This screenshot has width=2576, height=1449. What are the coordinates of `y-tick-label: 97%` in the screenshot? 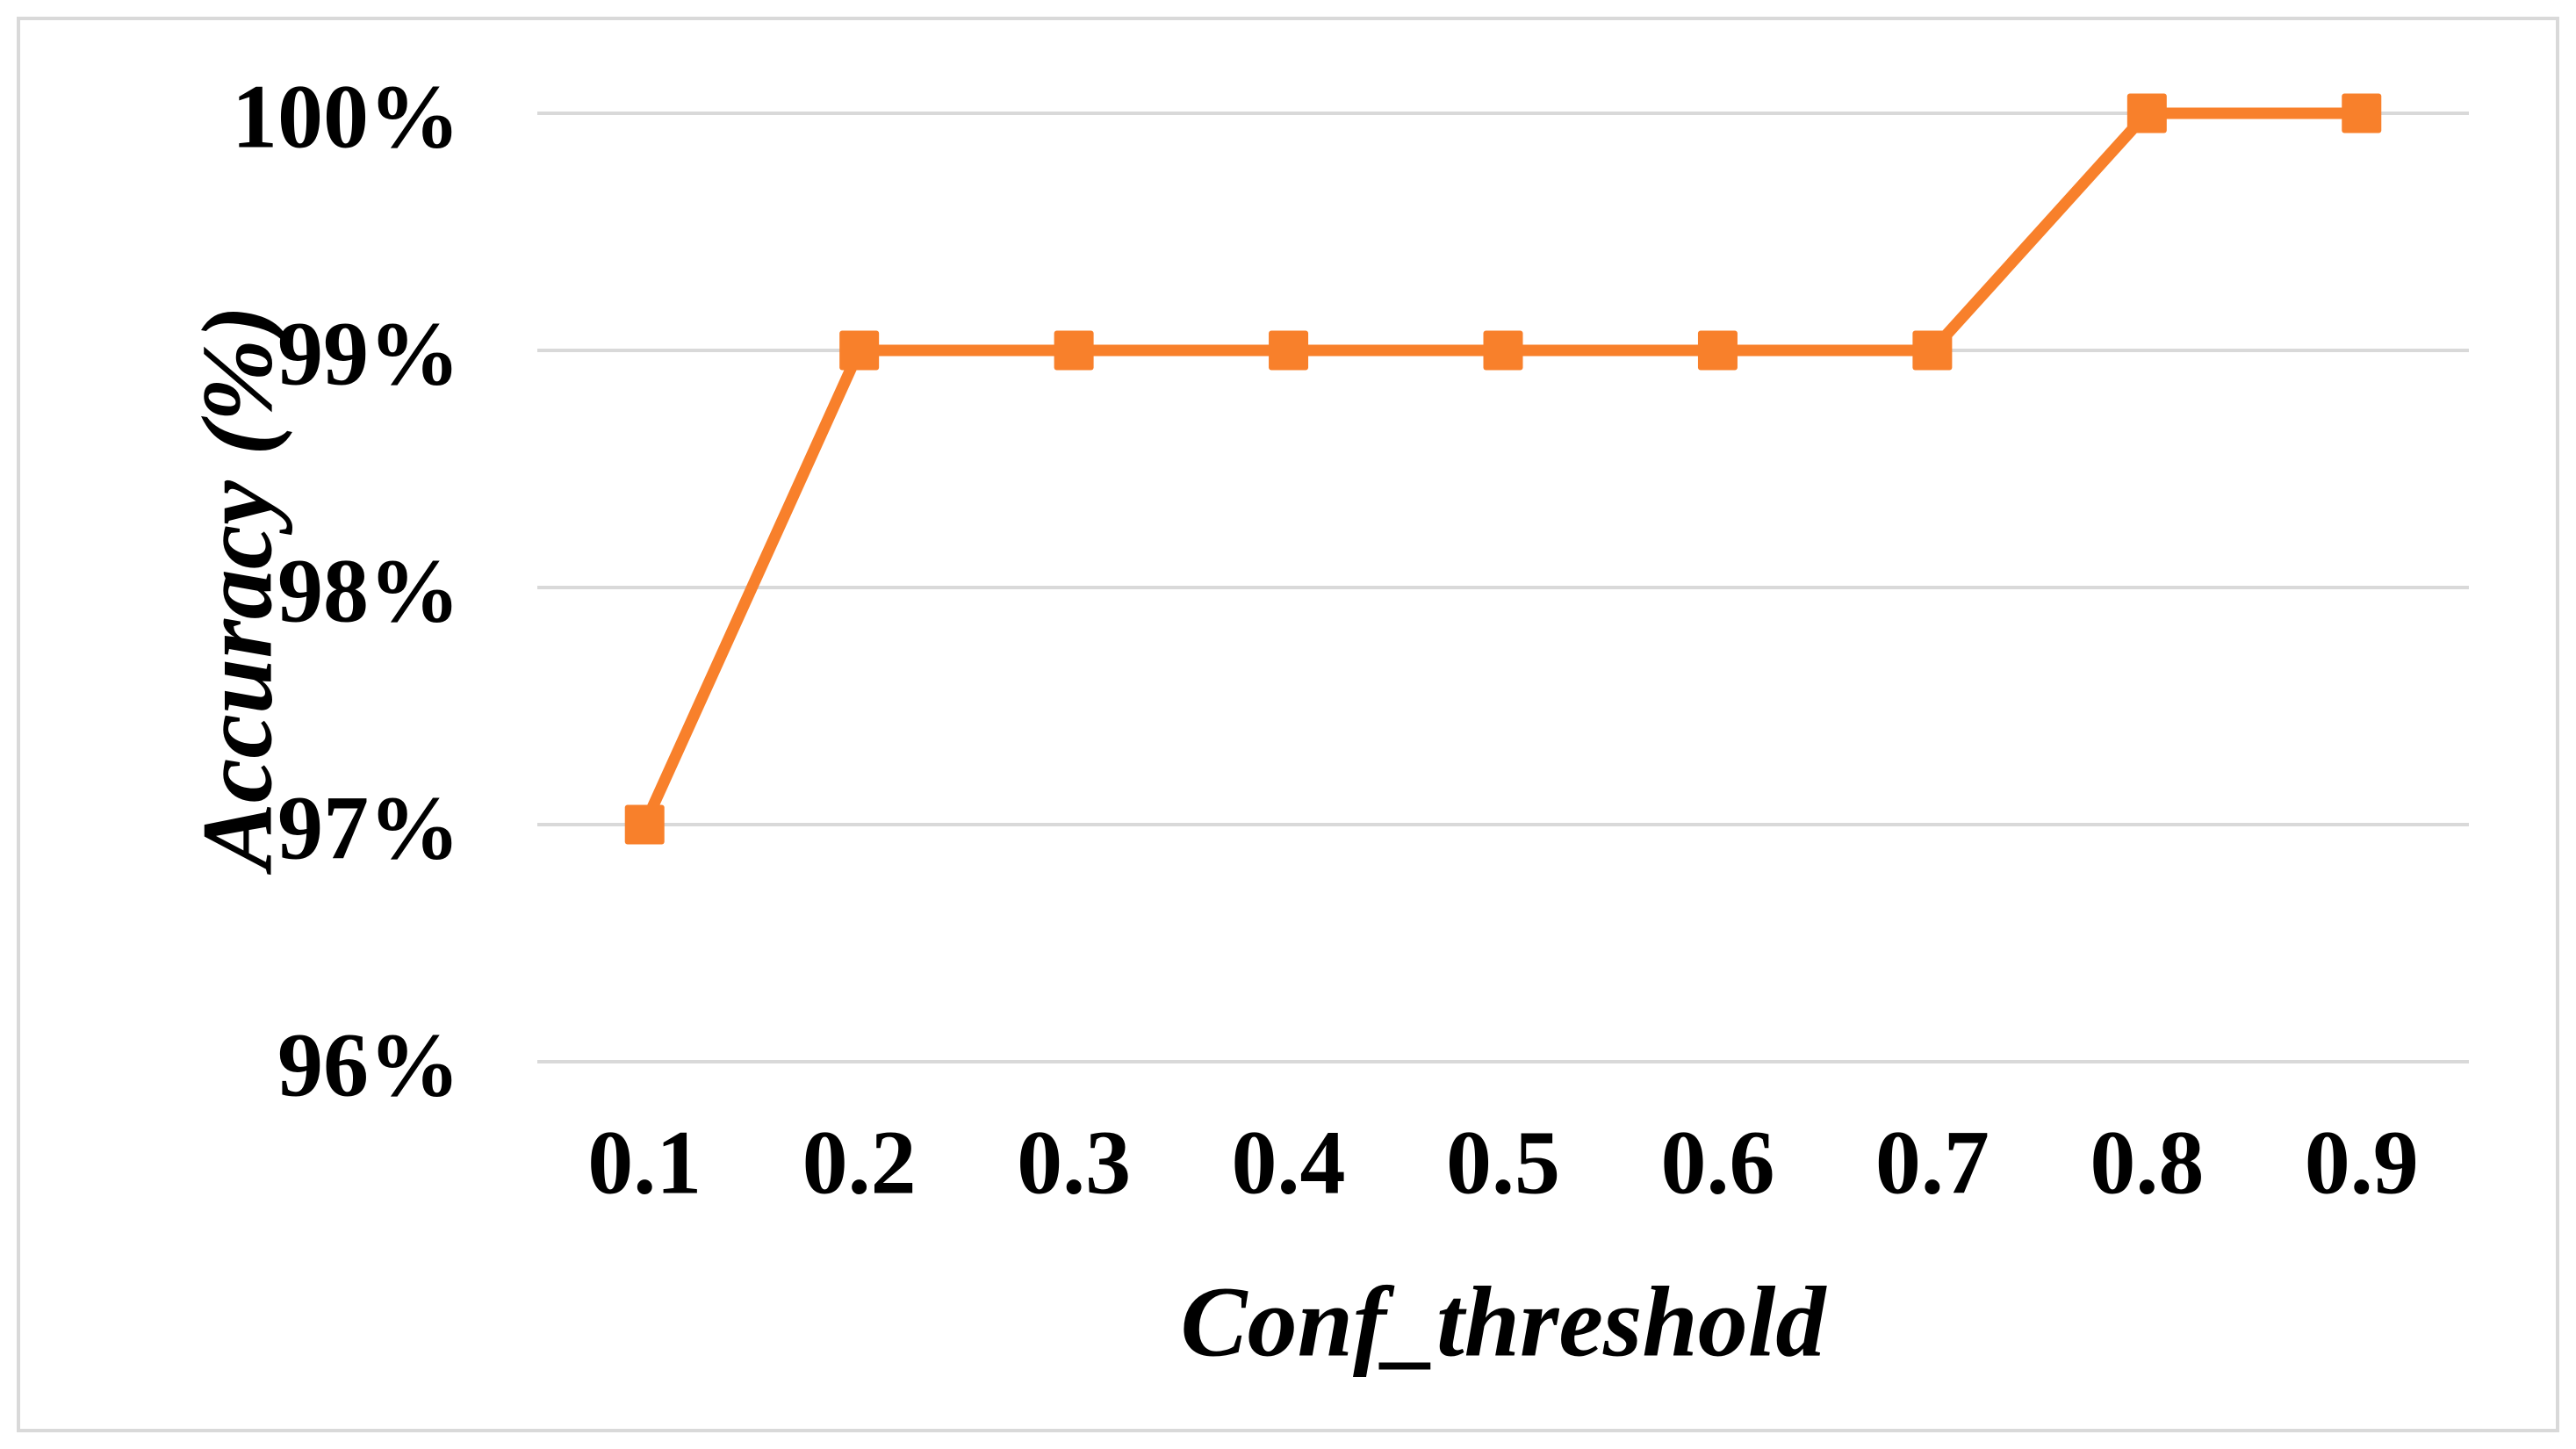 It's located at (368, 829).